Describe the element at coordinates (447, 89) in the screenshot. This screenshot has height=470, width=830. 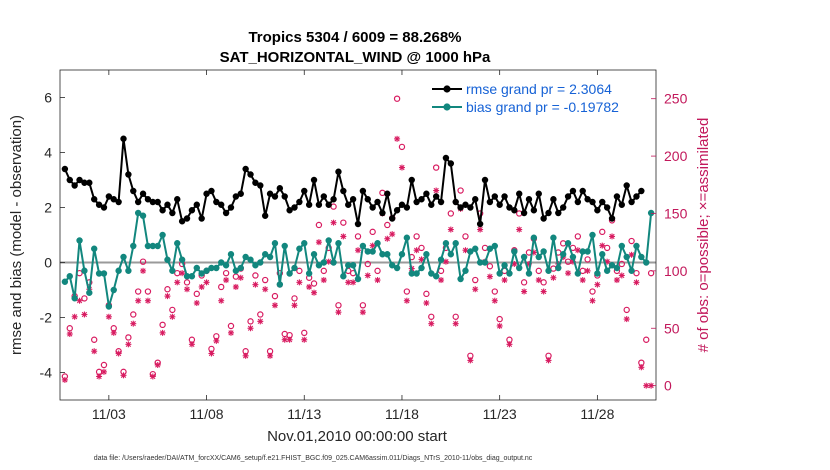
I see `rmse-legend-marker` at that location.